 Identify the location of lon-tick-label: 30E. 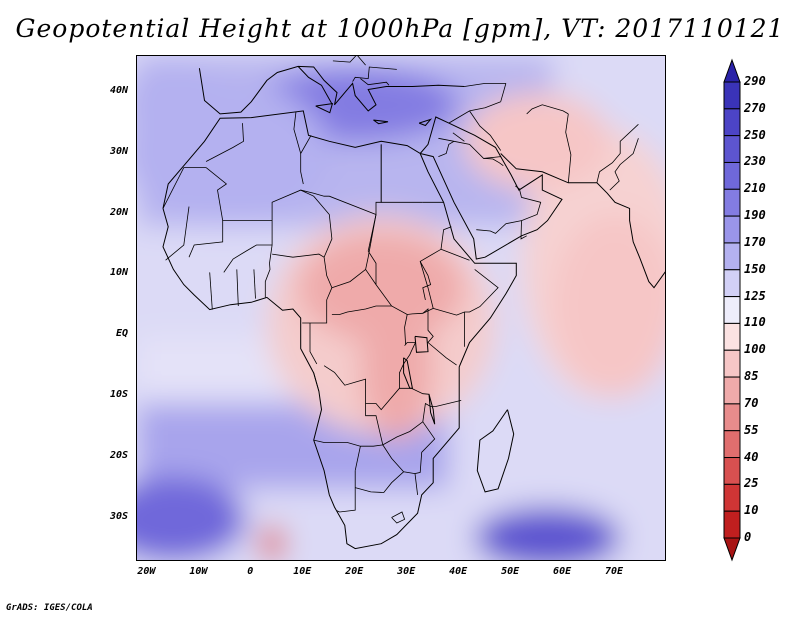
(406, 571).